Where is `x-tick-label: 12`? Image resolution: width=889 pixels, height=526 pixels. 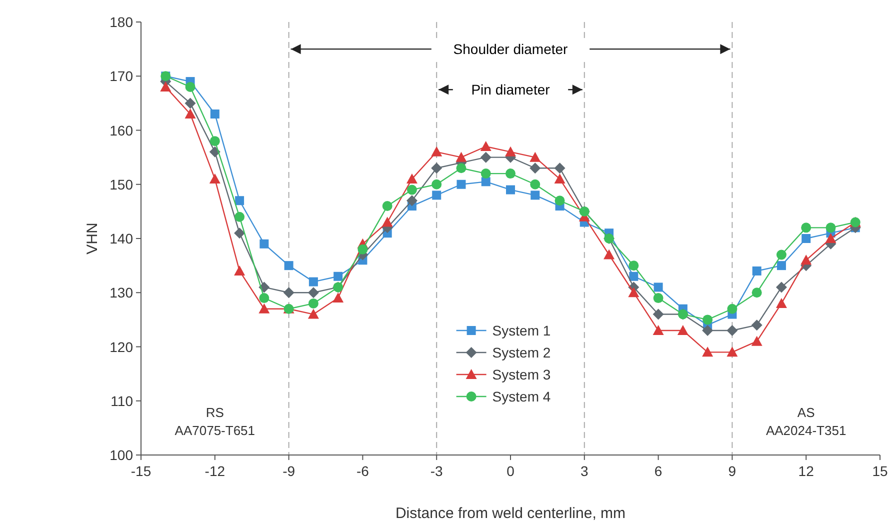
x-tick-label: 12 is located at coordinates (806, 471).